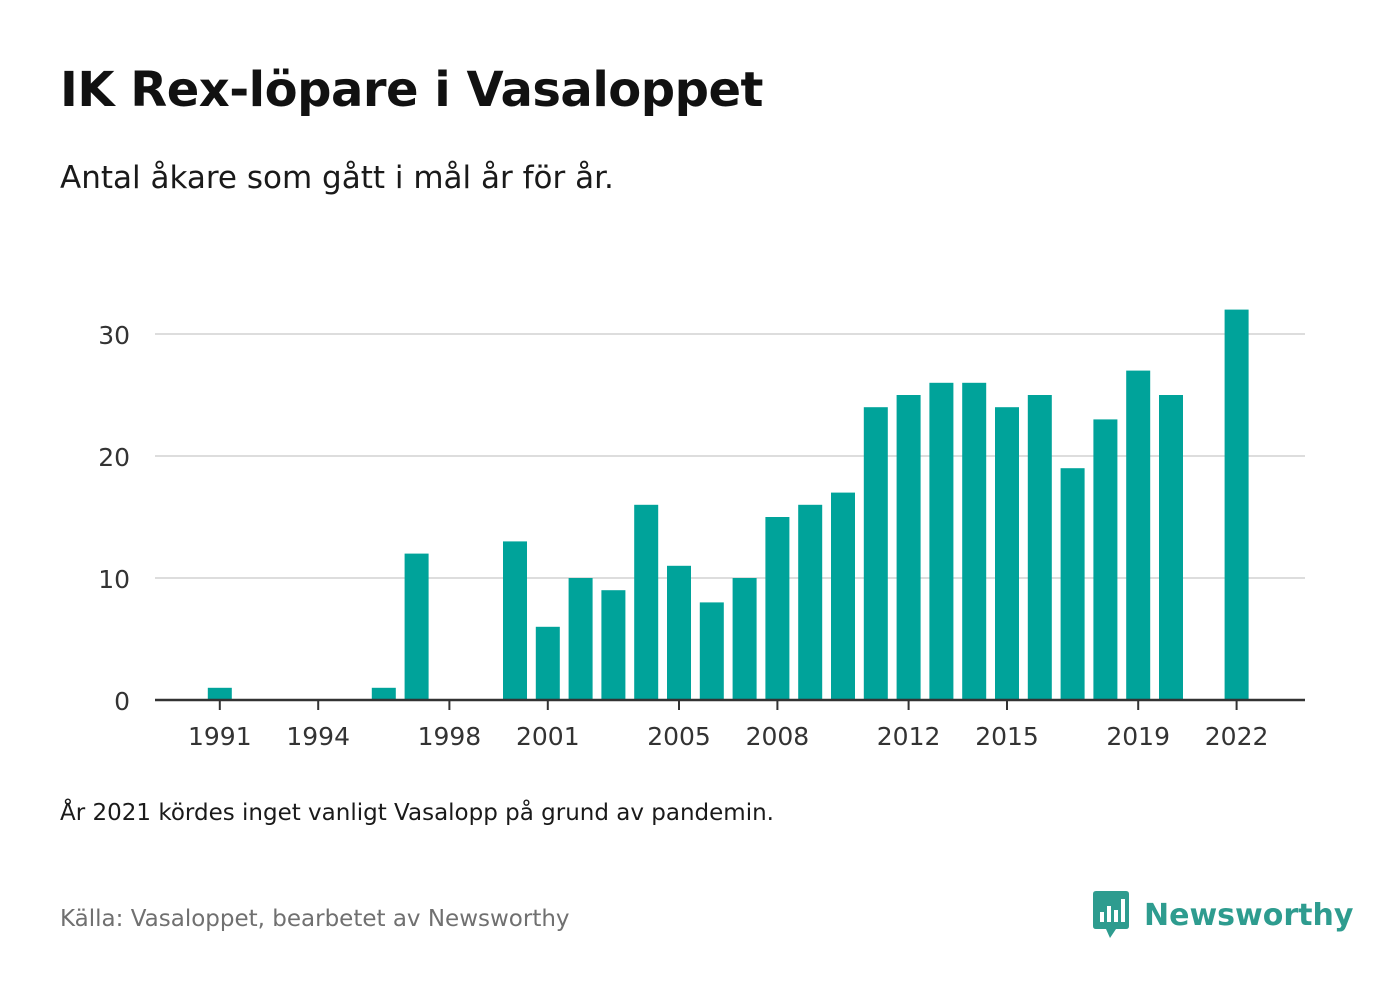  What do you see at coordinates (580, 639) in the screenshot?
I see `bar-2002` at bounding box center [580, 639].